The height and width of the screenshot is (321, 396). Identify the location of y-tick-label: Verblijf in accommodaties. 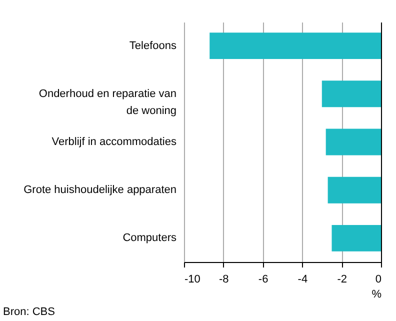
(114, 142).